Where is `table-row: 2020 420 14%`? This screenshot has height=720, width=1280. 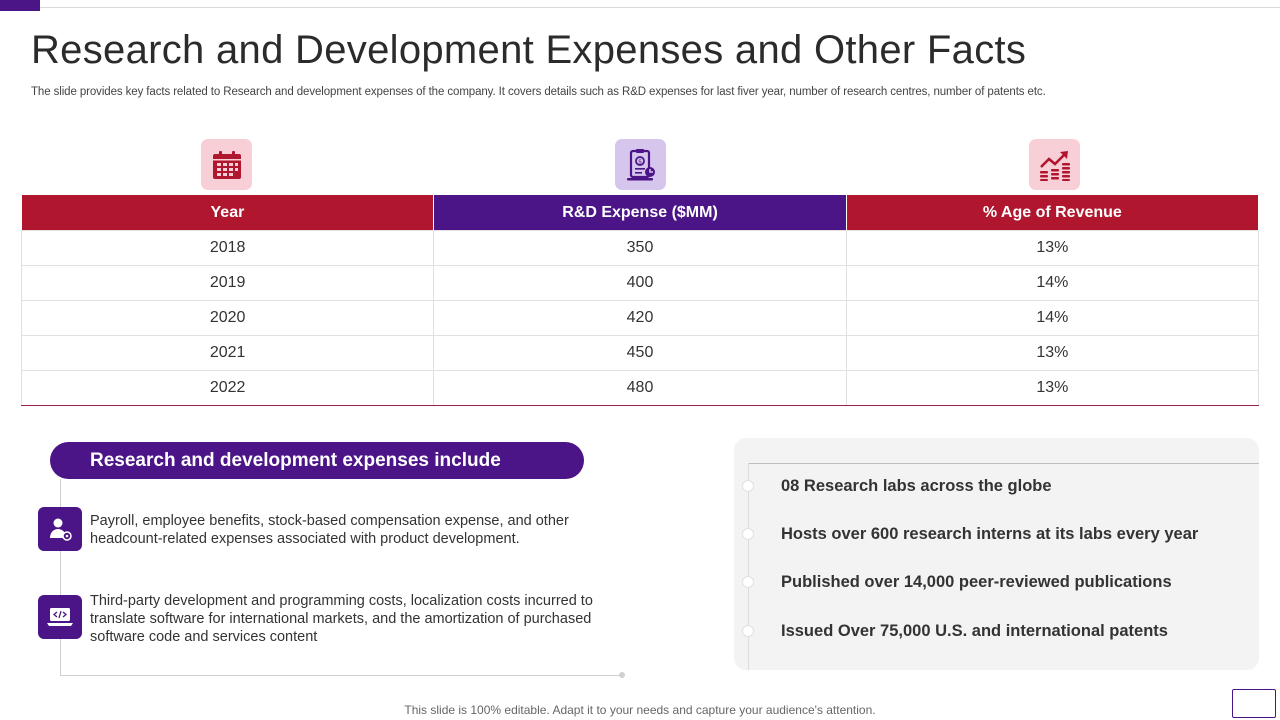 table-row: 2020 420 14% is located at coordinates (640, 318).